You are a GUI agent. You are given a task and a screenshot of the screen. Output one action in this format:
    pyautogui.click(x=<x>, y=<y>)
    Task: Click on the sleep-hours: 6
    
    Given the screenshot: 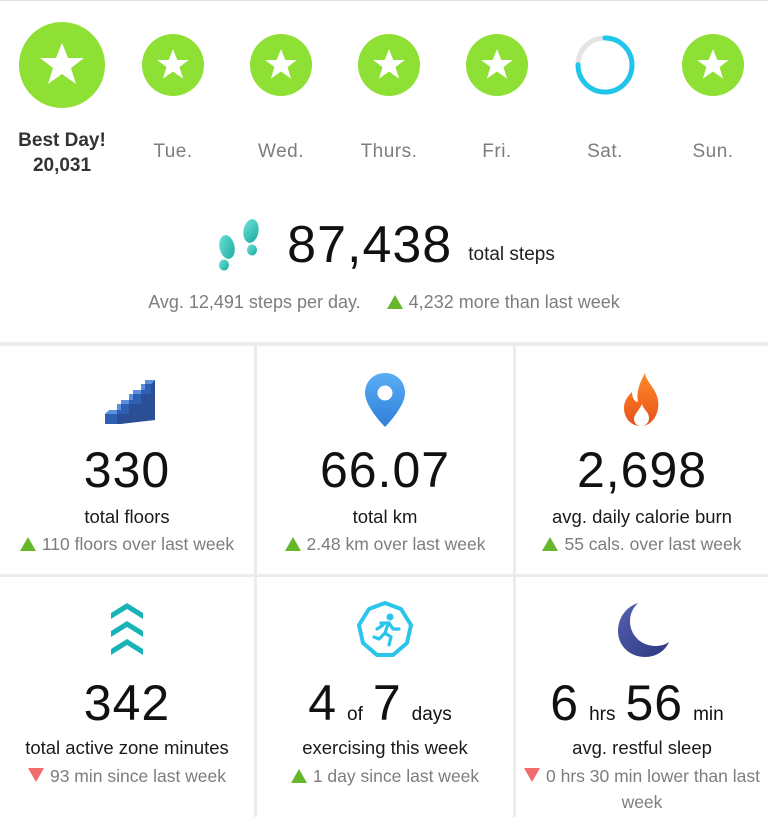 What is the action you would take?
    pyautogui.click(x=565, y=703)
    